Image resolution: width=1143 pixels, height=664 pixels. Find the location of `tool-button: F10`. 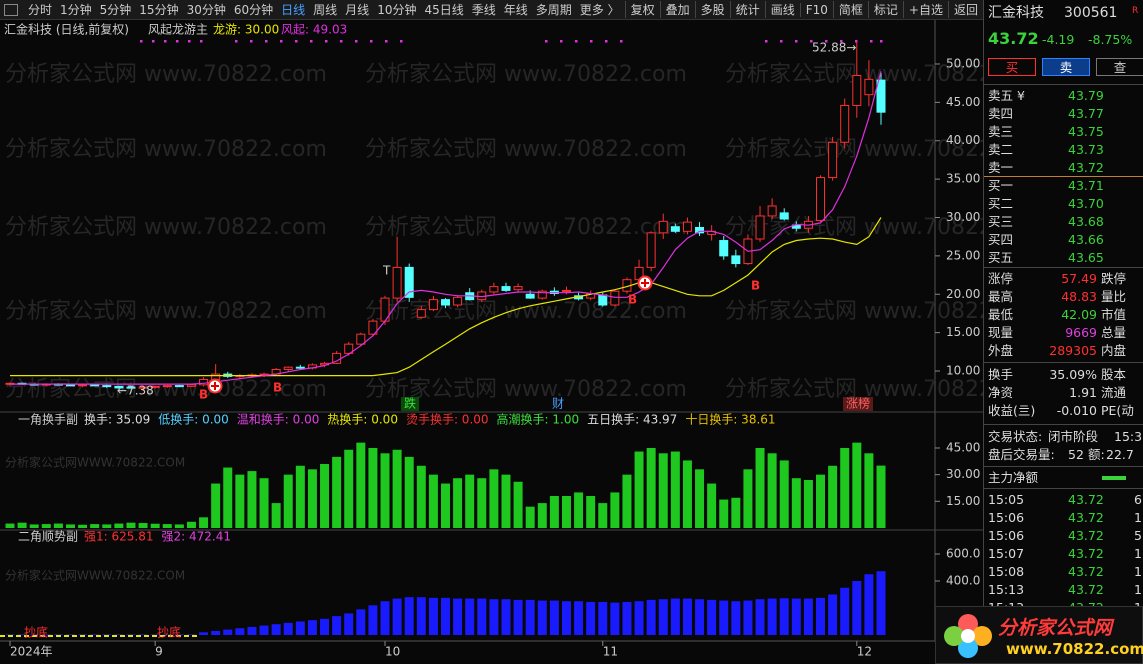

tool-button: F10 is located at coordinates (816, 9).